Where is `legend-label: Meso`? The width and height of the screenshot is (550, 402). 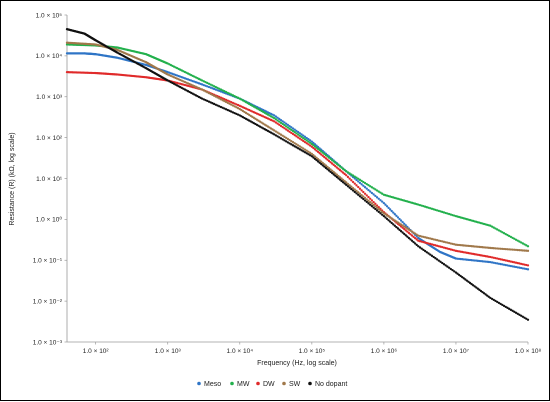 legend-label: Meso is located at coordinates (212, 384).